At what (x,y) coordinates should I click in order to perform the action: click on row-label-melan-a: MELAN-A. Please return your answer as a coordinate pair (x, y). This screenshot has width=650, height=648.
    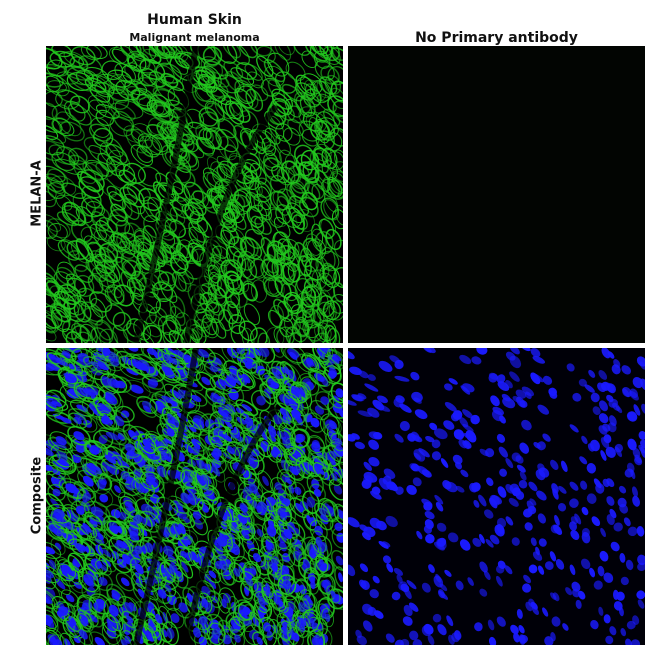
    Looking at the image, I should click on (37, 193).